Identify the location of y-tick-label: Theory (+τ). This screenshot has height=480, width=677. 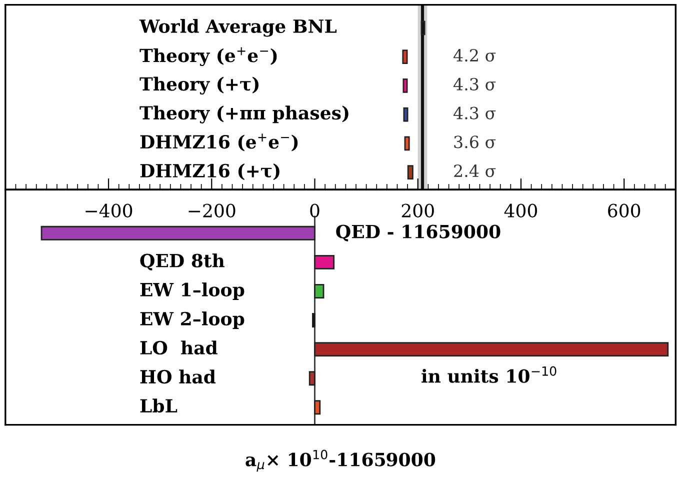
(199, 85).